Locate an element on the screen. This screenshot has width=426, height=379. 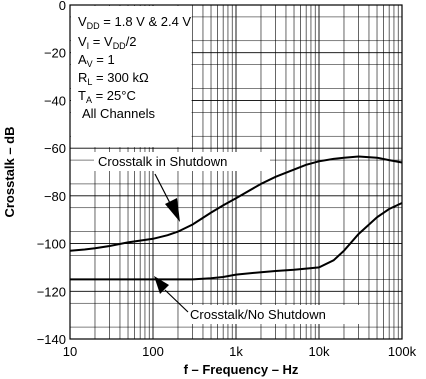
no-shutdown-label-background is located at coordinates (275, 314).